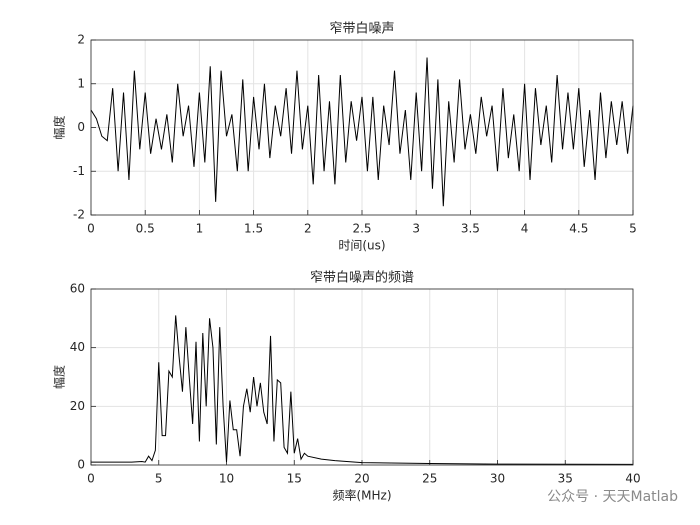 Image resolution: width=700 pixels, height=525 pixels. I want to click on x-tick-label: 30, so click(497, 479).